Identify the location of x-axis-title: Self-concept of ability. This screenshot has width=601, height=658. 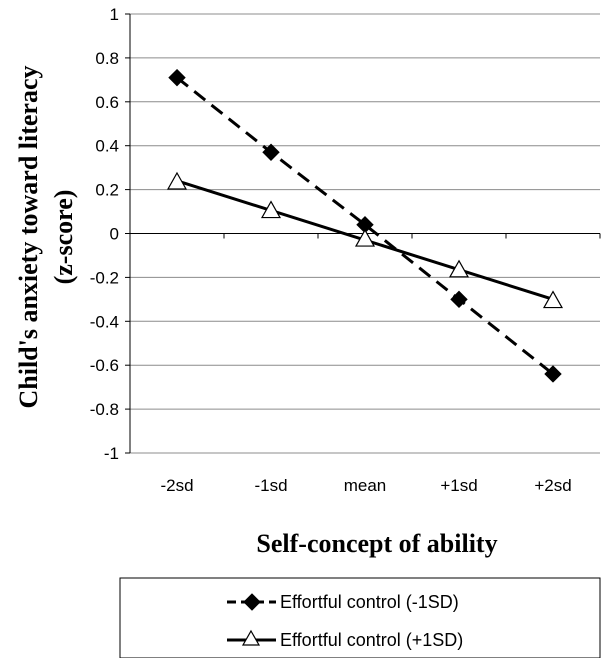
(376, 543).